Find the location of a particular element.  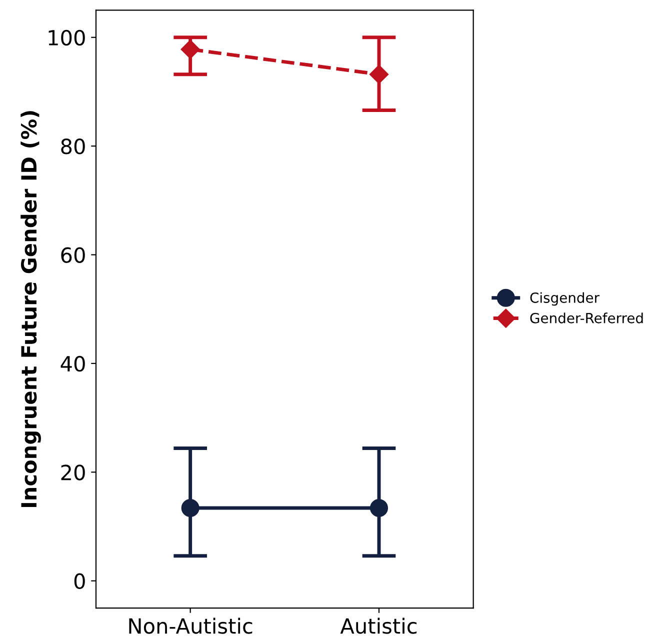

y-tick-label: 0 is located at coordinates (79, 581).